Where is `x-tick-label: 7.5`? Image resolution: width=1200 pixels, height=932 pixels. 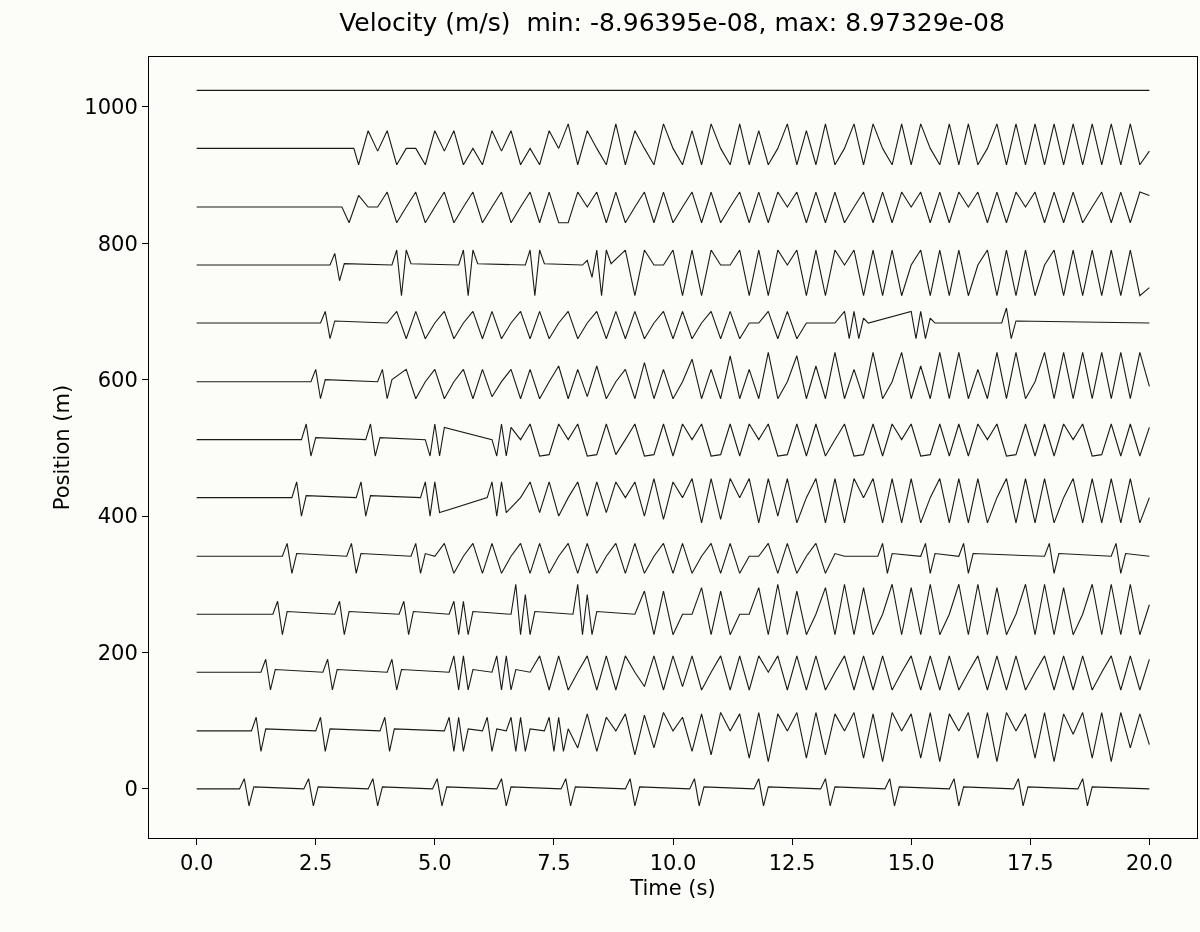 x-tick-label: 7.5 is located at coordinates (554, 863).